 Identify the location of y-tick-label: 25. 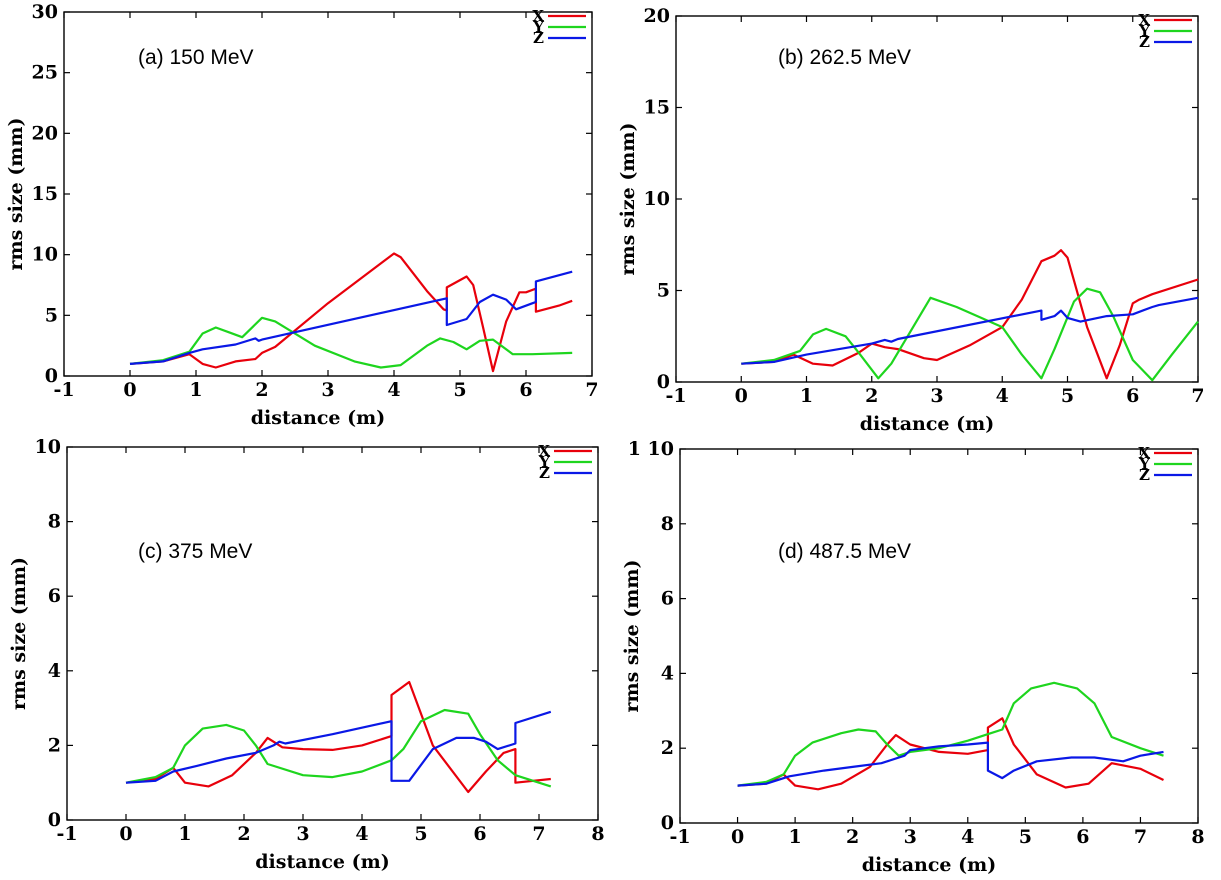
(45, 73).